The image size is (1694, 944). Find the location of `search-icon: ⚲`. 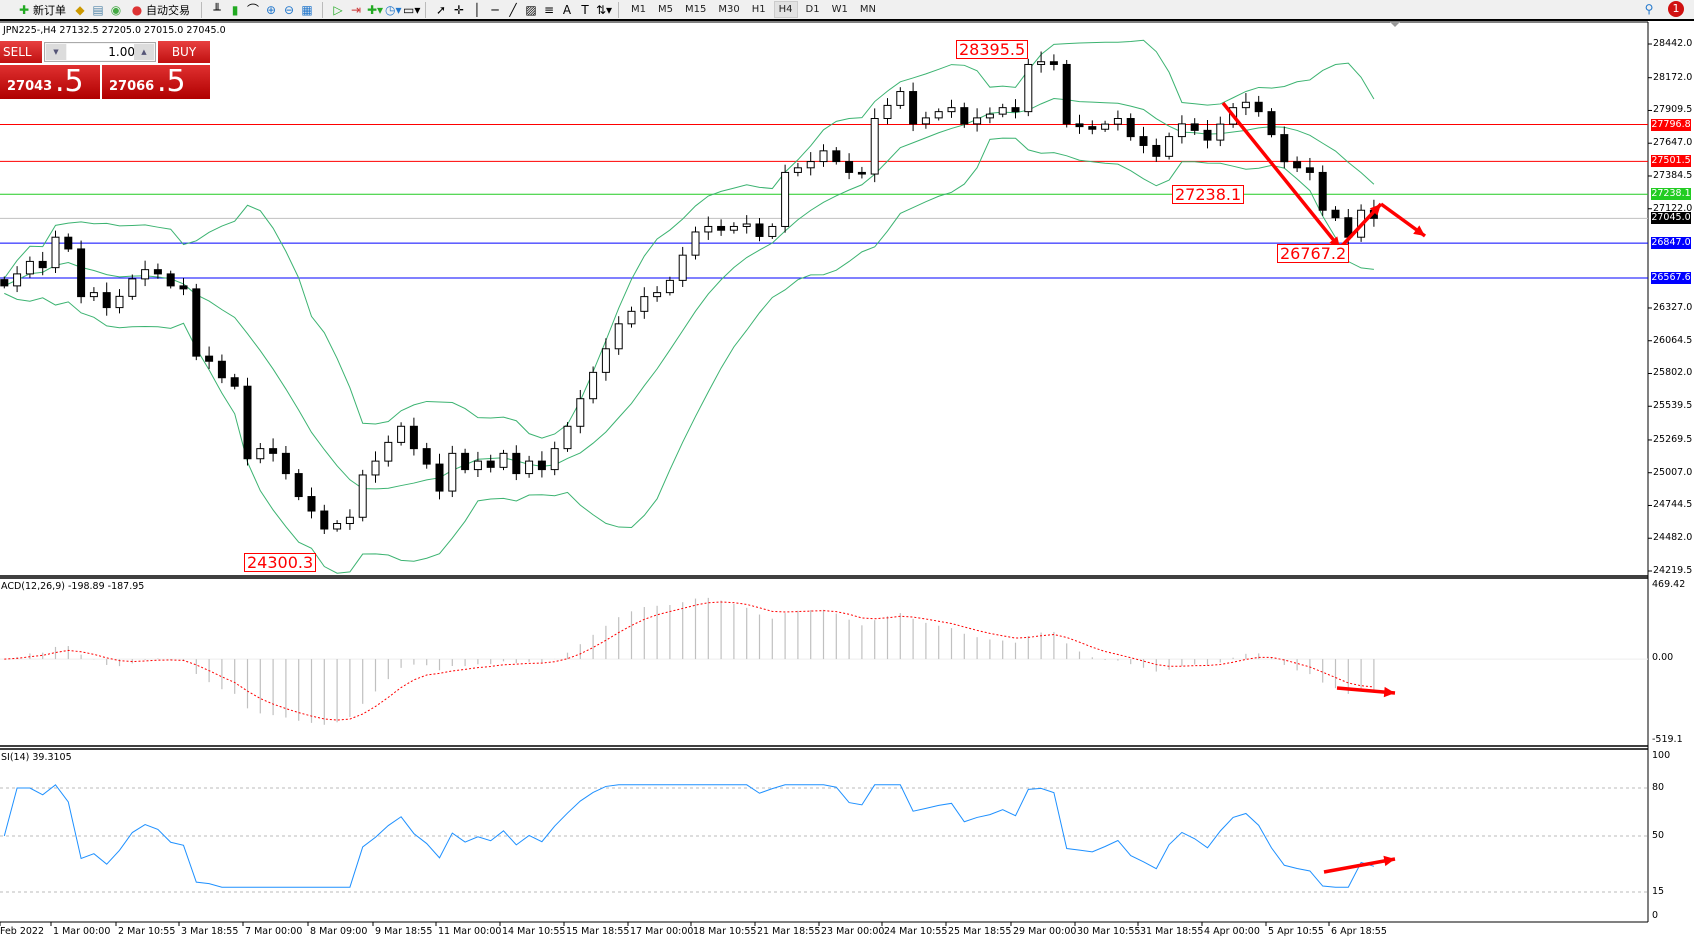

search-icon: ⚲ is located at coordinates (1649, 9).